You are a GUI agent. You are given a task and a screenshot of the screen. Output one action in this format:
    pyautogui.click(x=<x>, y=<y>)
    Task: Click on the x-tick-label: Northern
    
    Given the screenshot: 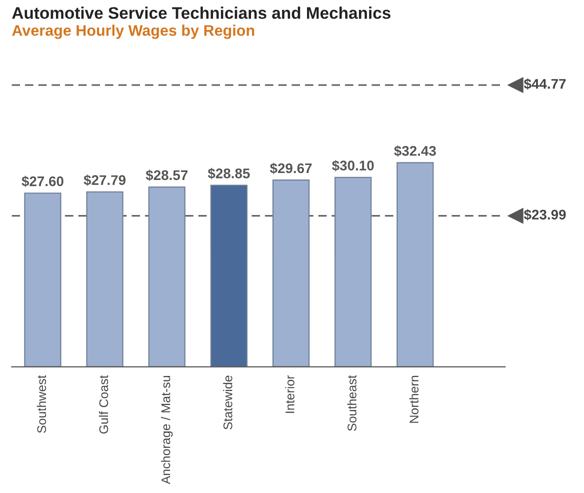 What is the action you would take?
    pyautogui.click(x=414, y=399)
    